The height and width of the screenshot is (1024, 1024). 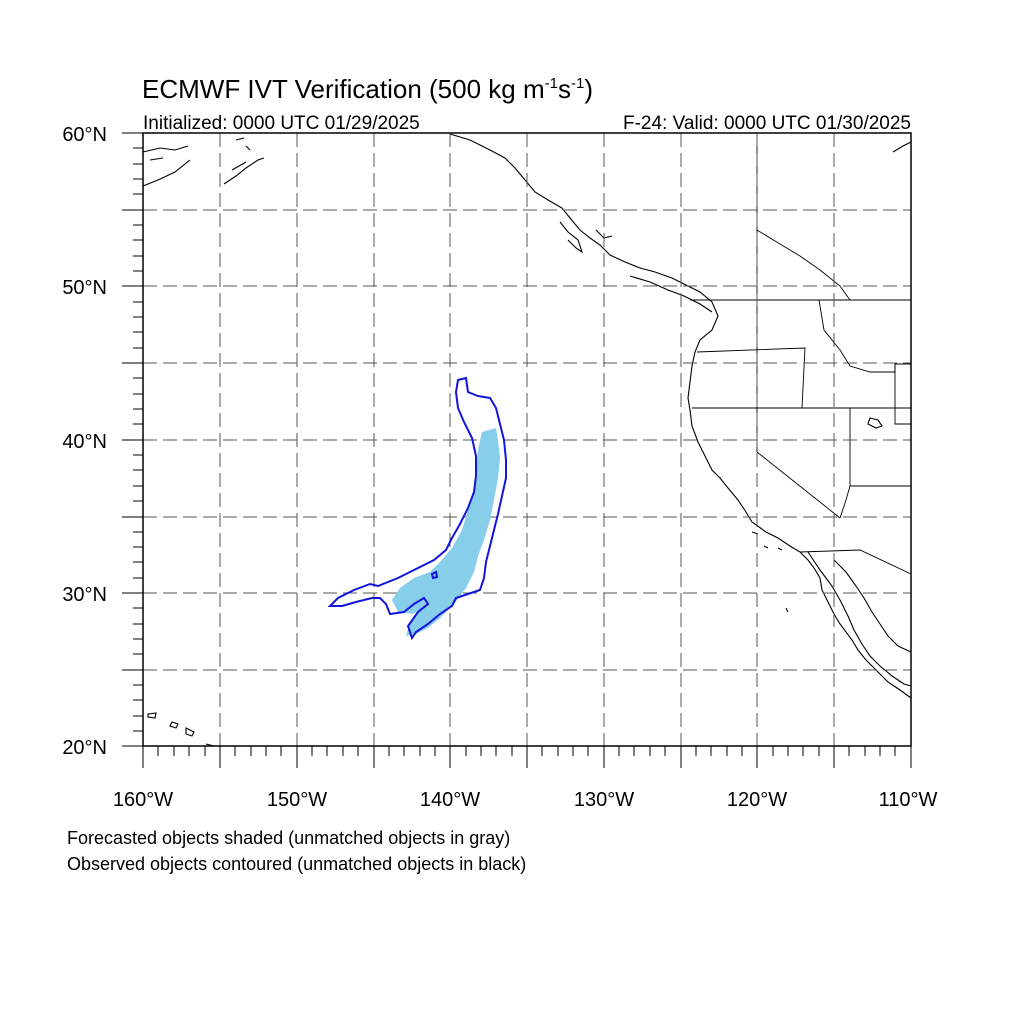 I want to click on forecast-ivt-object, so click(x=446, y=532).